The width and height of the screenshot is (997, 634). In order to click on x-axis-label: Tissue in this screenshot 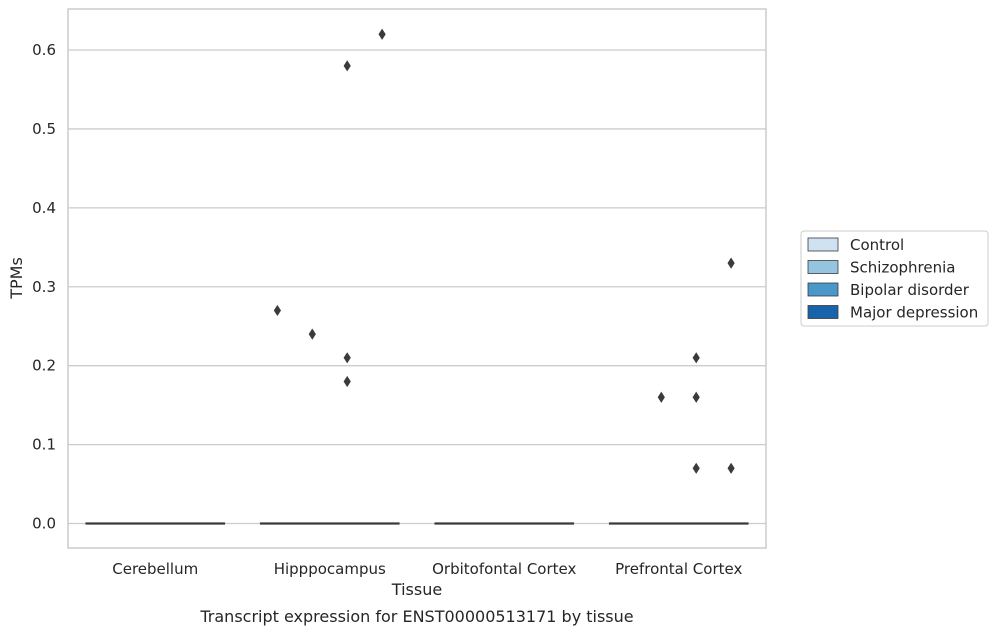, I will do `click(416, 589)`.